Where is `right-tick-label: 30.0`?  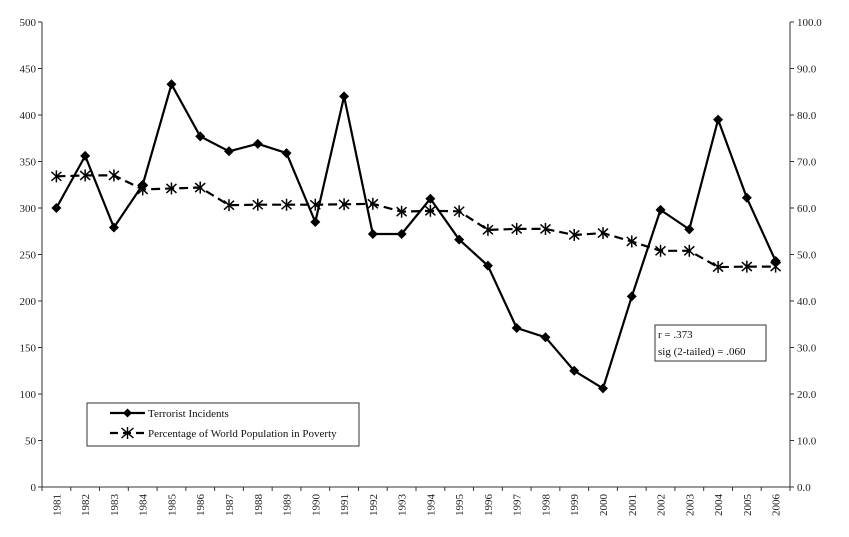 right-tick-label: 30.0 is located at coordinates (807, 349).